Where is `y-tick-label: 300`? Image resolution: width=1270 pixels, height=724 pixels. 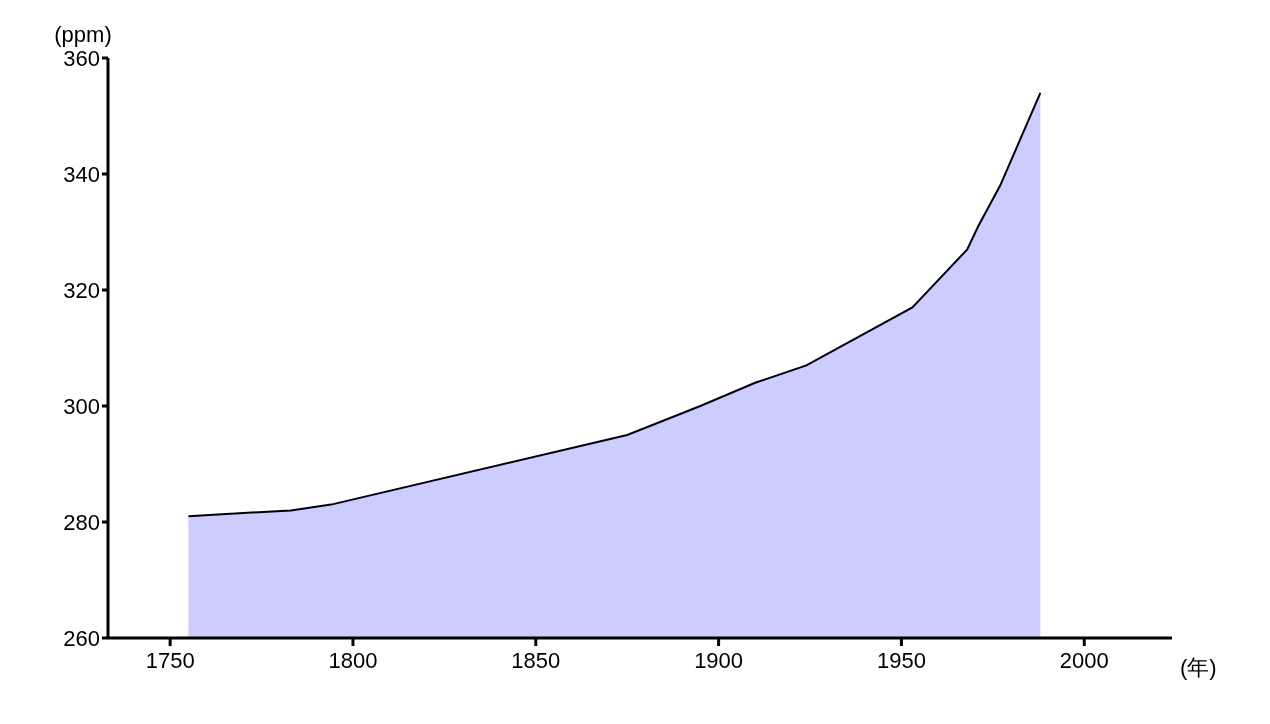
y-tick-label: 300 is located at coordinates (81, 406).